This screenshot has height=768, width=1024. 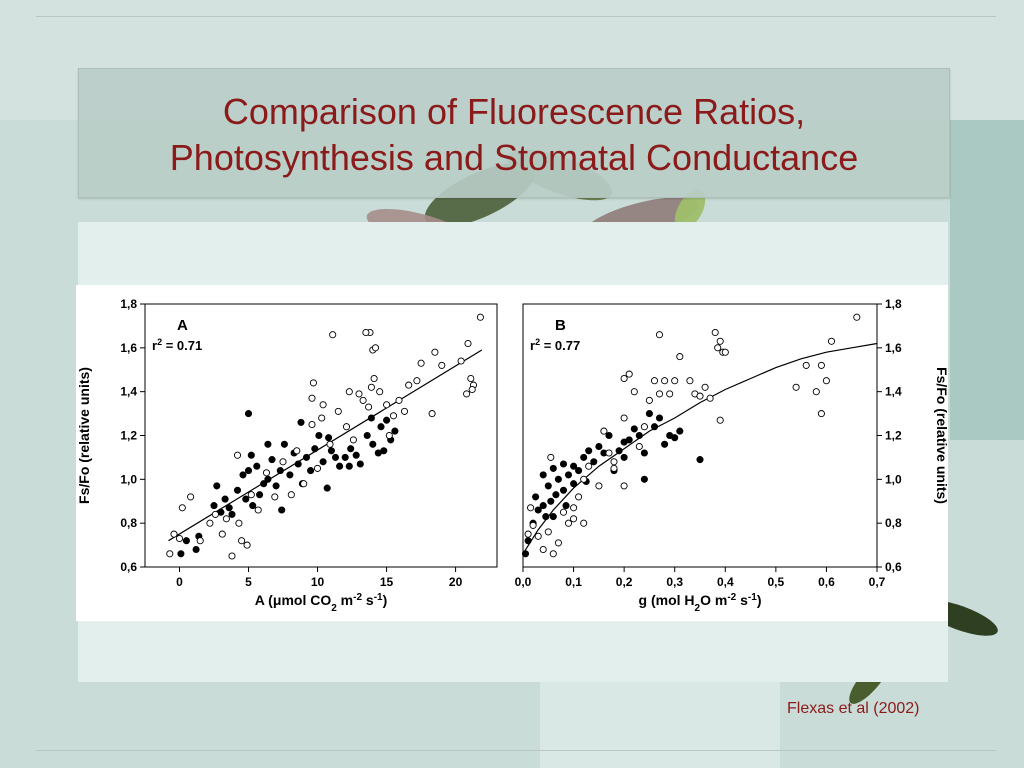 I want to click on r-squared-part: = 0.77, so click(x=560, y=345).